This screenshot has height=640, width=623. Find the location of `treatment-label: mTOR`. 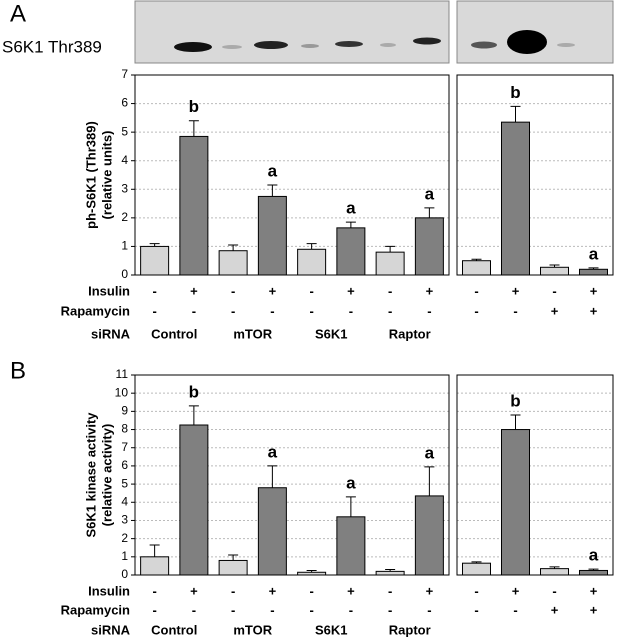

treatment-label: mTOR is located at coordinates (252, 629).